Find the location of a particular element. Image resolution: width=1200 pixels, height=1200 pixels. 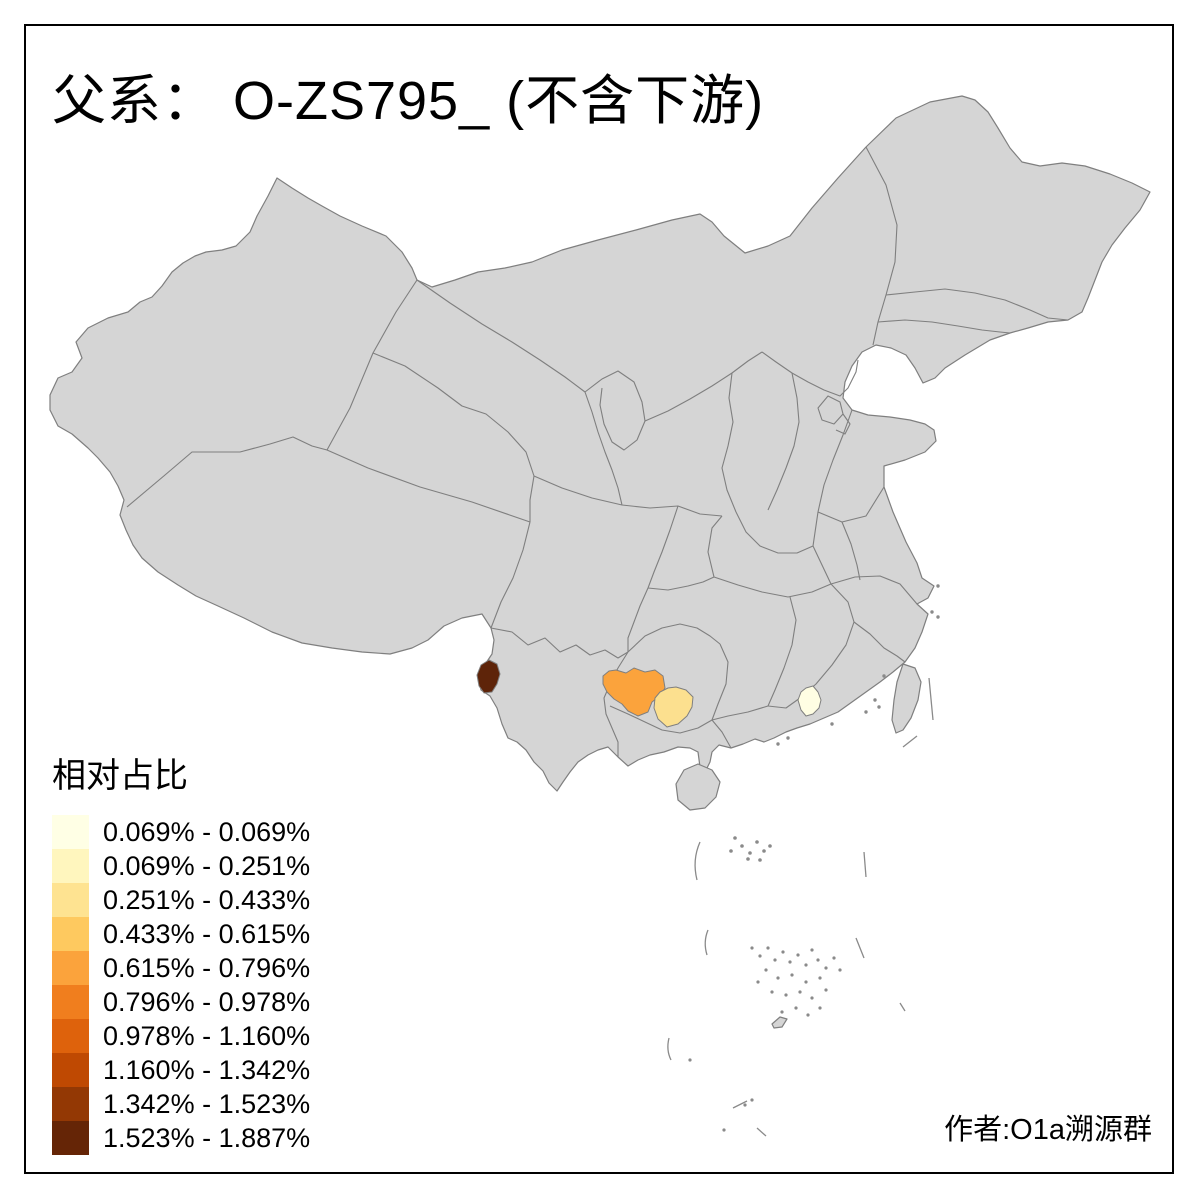

legend-label: 1.523% - 1.887% is located at coordinates (207, 1137).